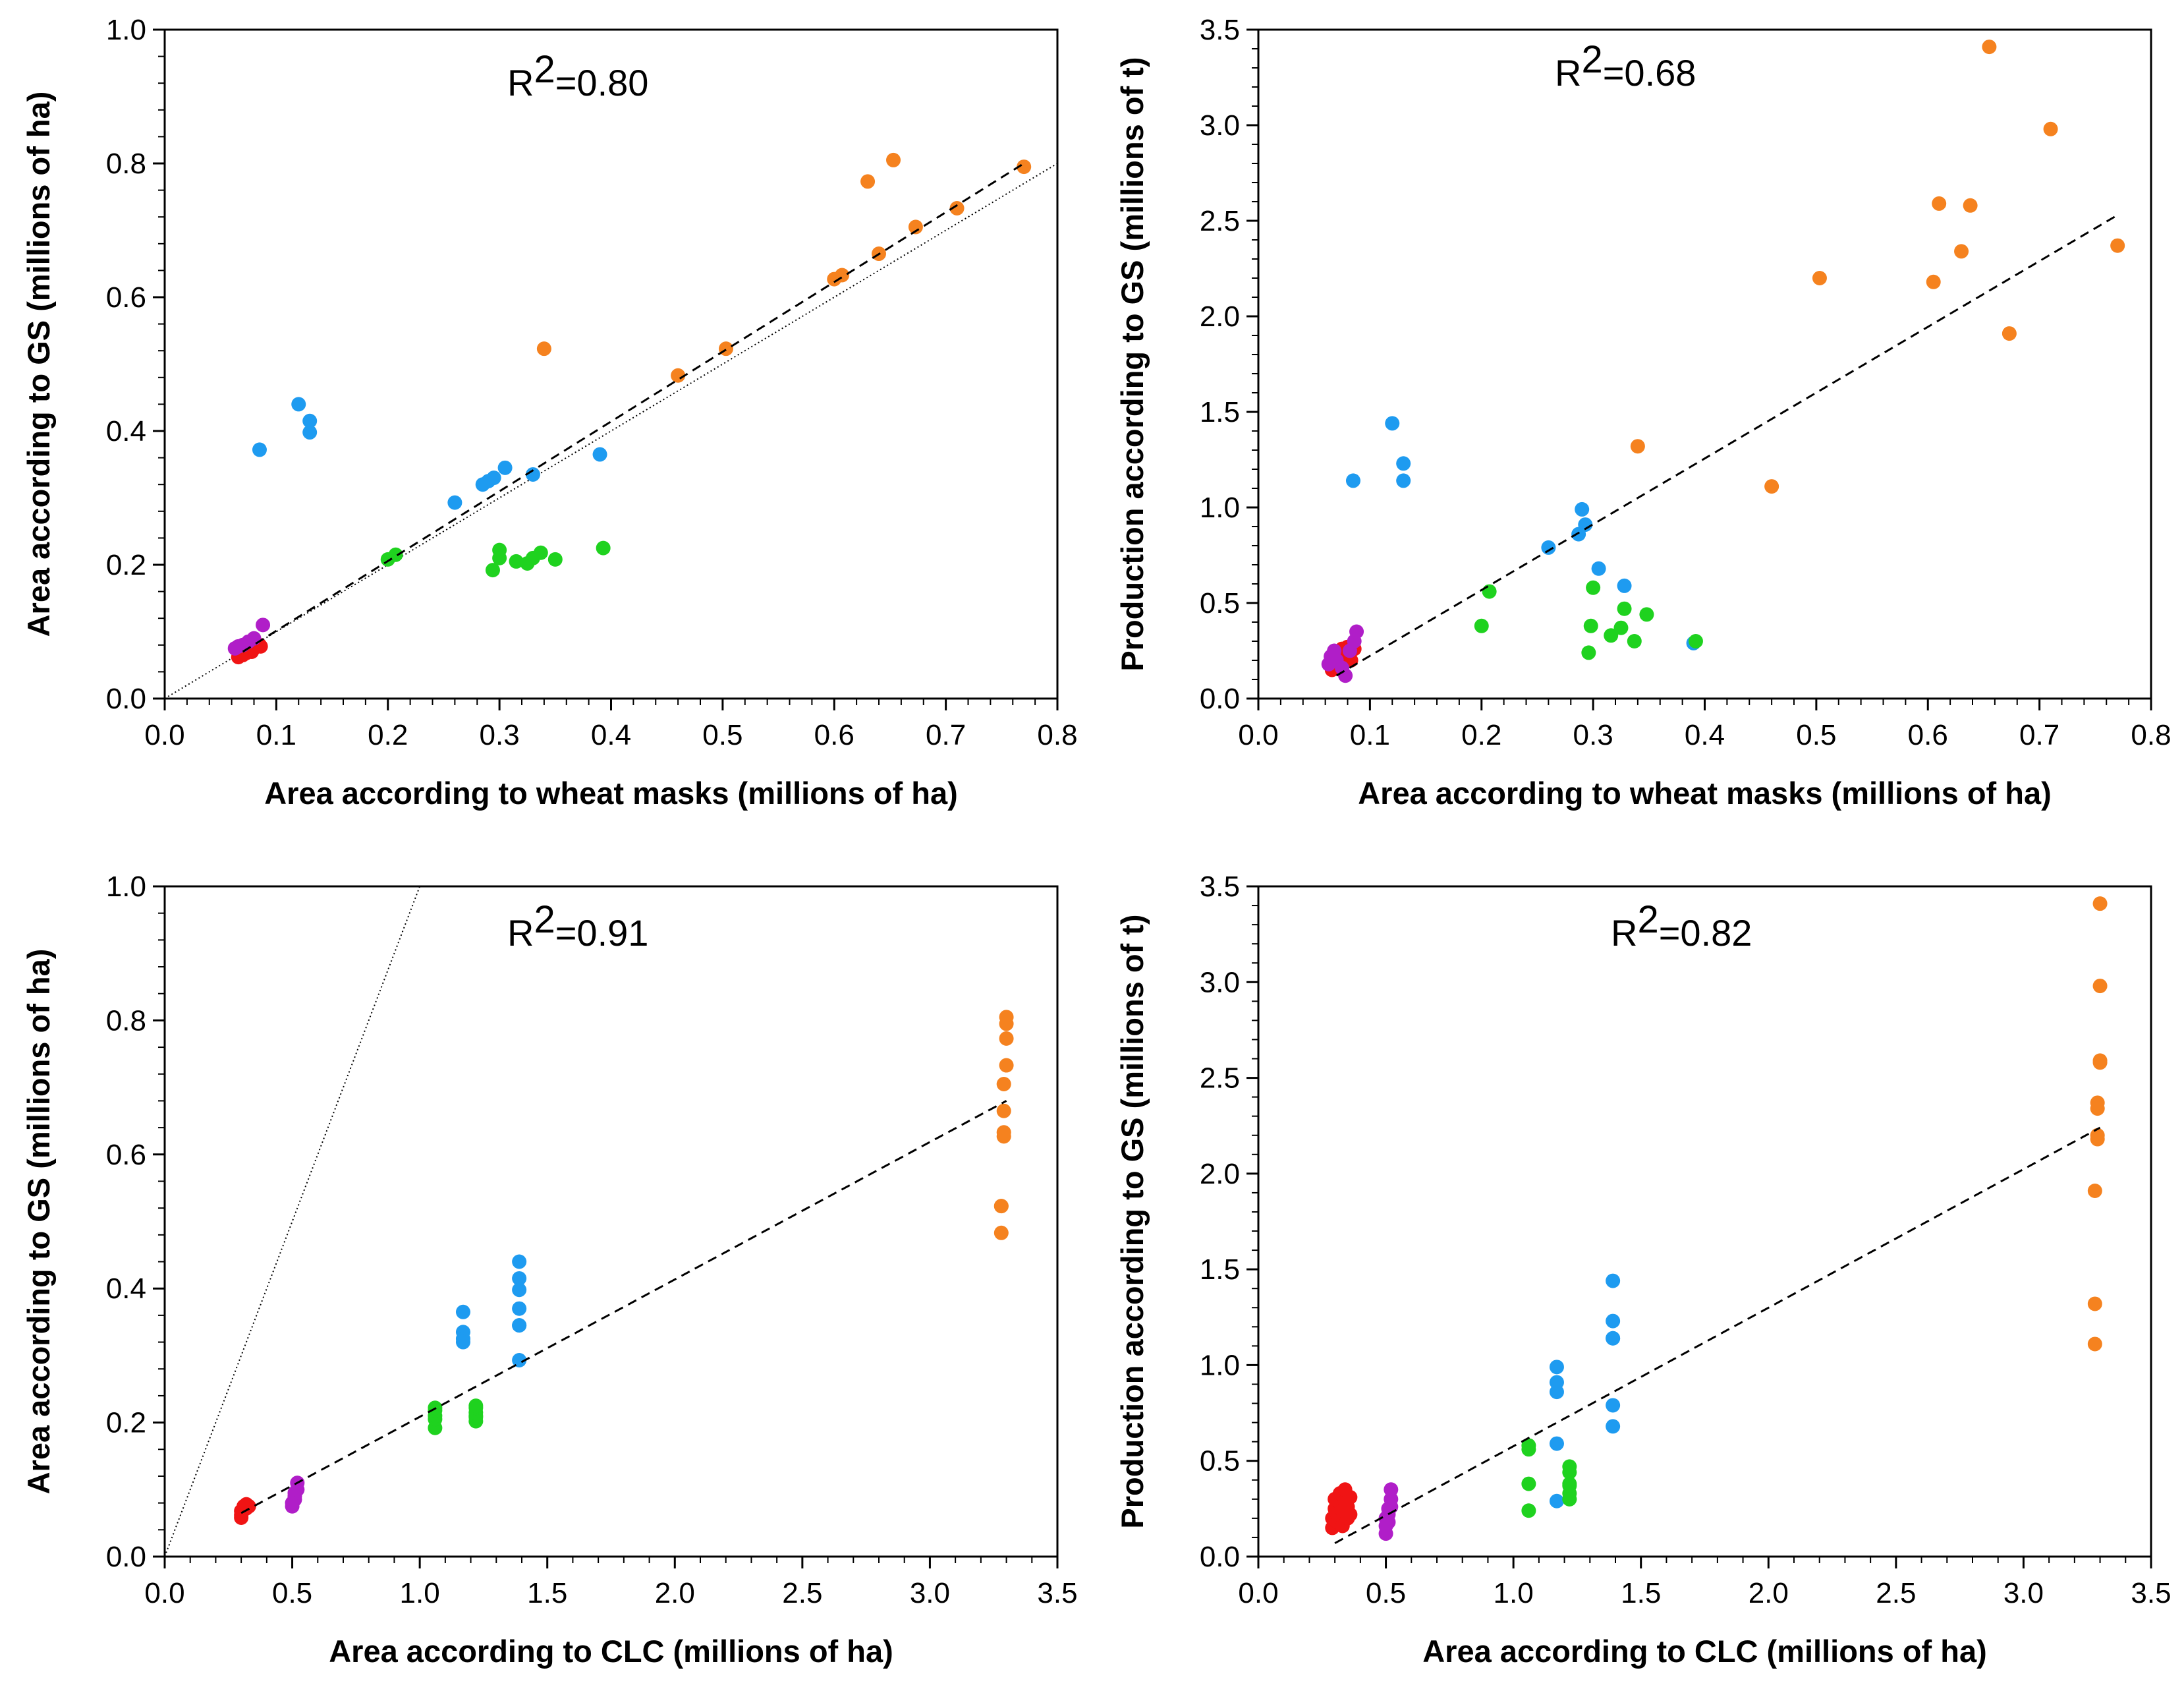 Image resolution: width=2184 pixels, height=1693 pixels. What do you see at coordinates (1220, 1269) in the screenshot?
I see `y-tick-label: 1.5` at bounding box center [1220, 1269].